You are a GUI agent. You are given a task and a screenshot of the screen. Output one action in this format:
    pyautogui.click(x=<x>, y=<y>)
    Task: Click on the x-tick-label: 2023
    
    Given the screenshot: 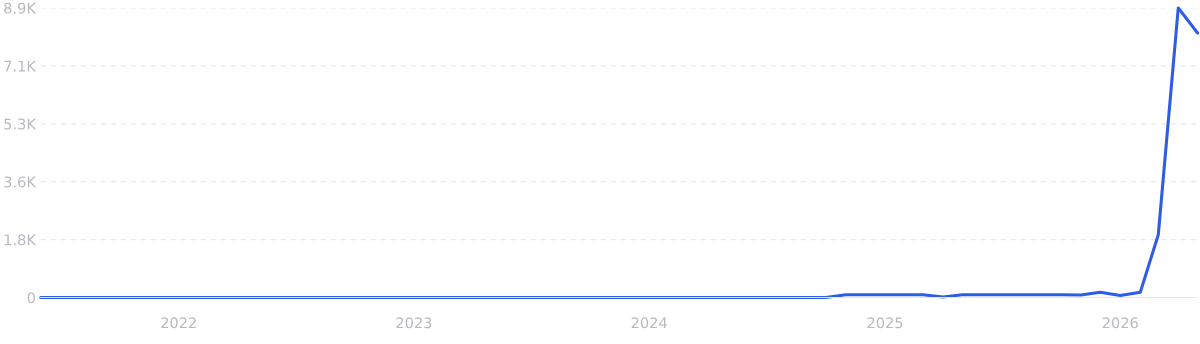 What is the action you would take?
    pyautogui.click(x=414, y=323)
    